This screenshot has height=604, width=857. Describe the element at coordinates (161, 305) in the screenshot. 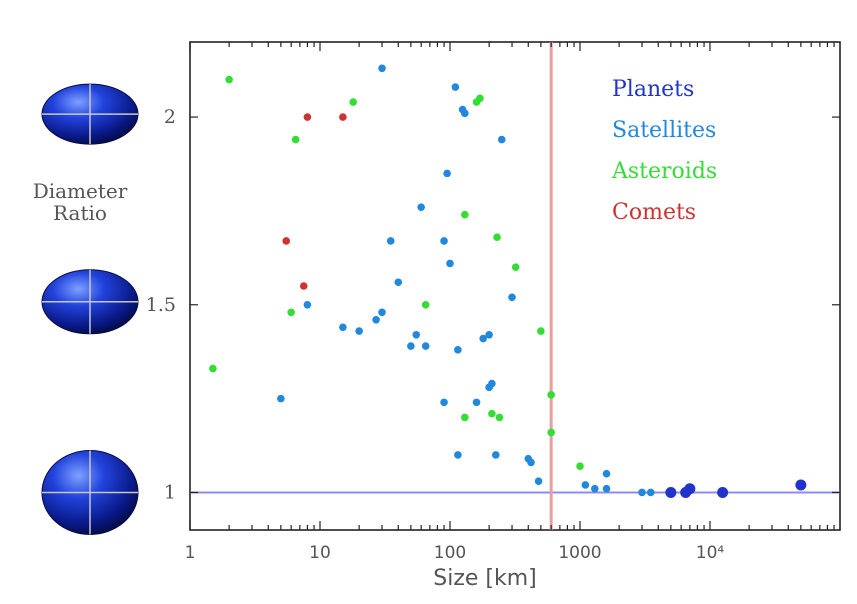

I see `y-tick-label: 1.5` at that location.